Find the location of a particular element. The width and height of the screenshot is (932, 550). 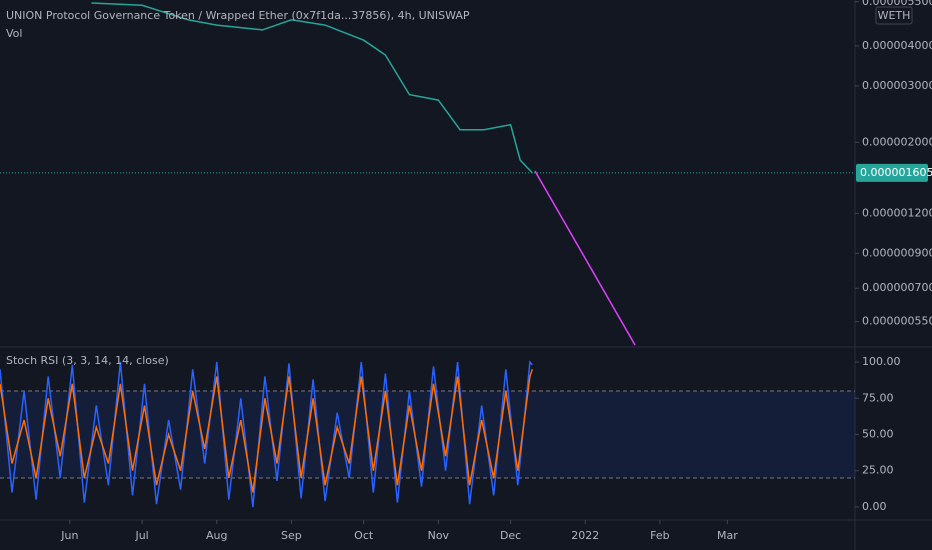

trend-line-drawing is located at coordinates (585, 258).